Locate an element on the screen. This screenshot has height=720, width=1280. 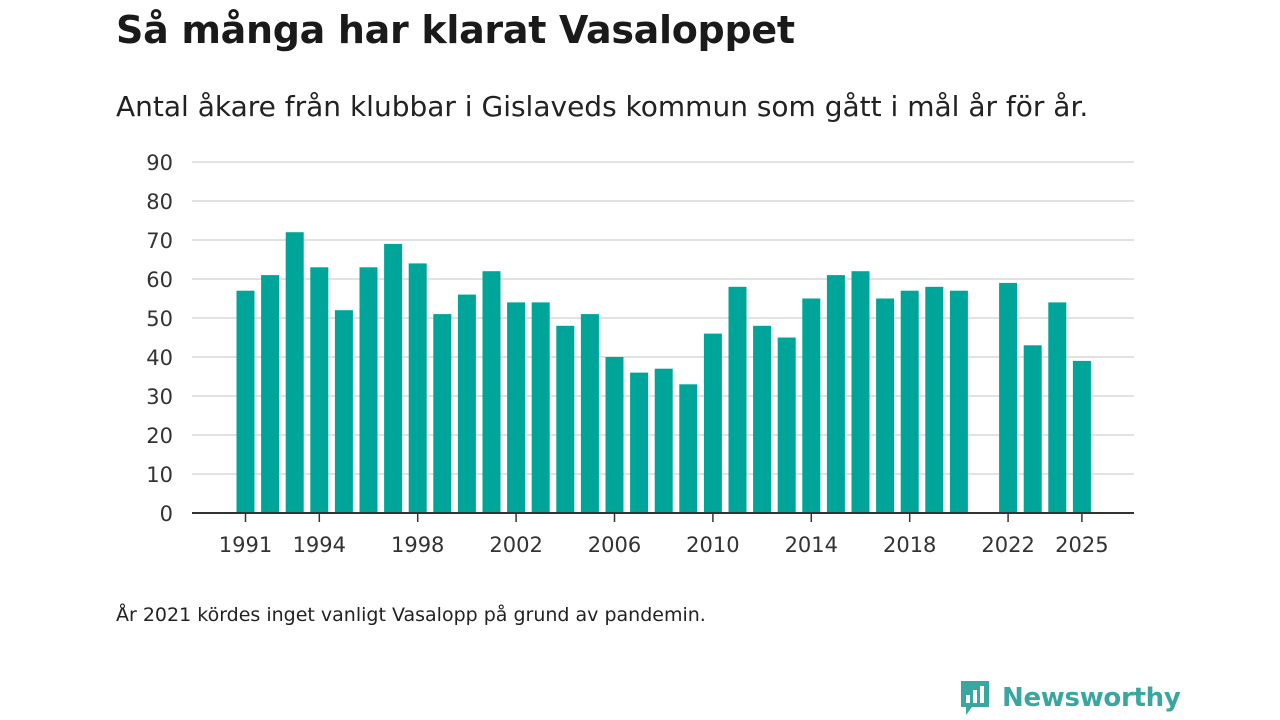
y-tick-label: 50 is located at coordinates (159, 319).